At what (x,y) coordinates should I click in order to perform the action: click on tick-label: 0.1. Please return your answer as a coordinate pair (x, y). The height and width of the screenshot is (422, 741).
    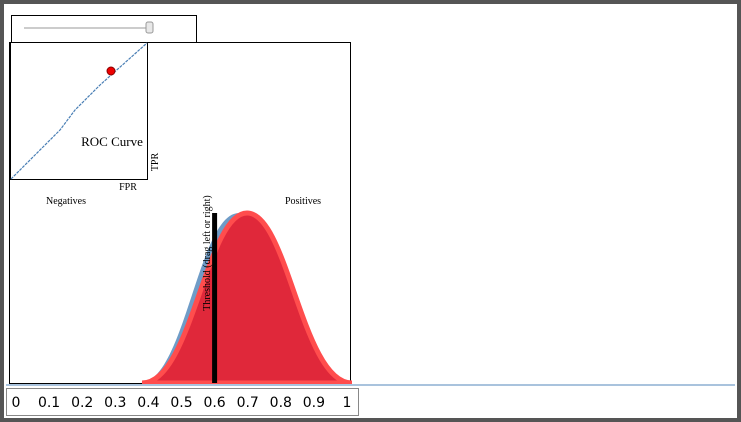
    Looking at the image, I should click on (49, 403).